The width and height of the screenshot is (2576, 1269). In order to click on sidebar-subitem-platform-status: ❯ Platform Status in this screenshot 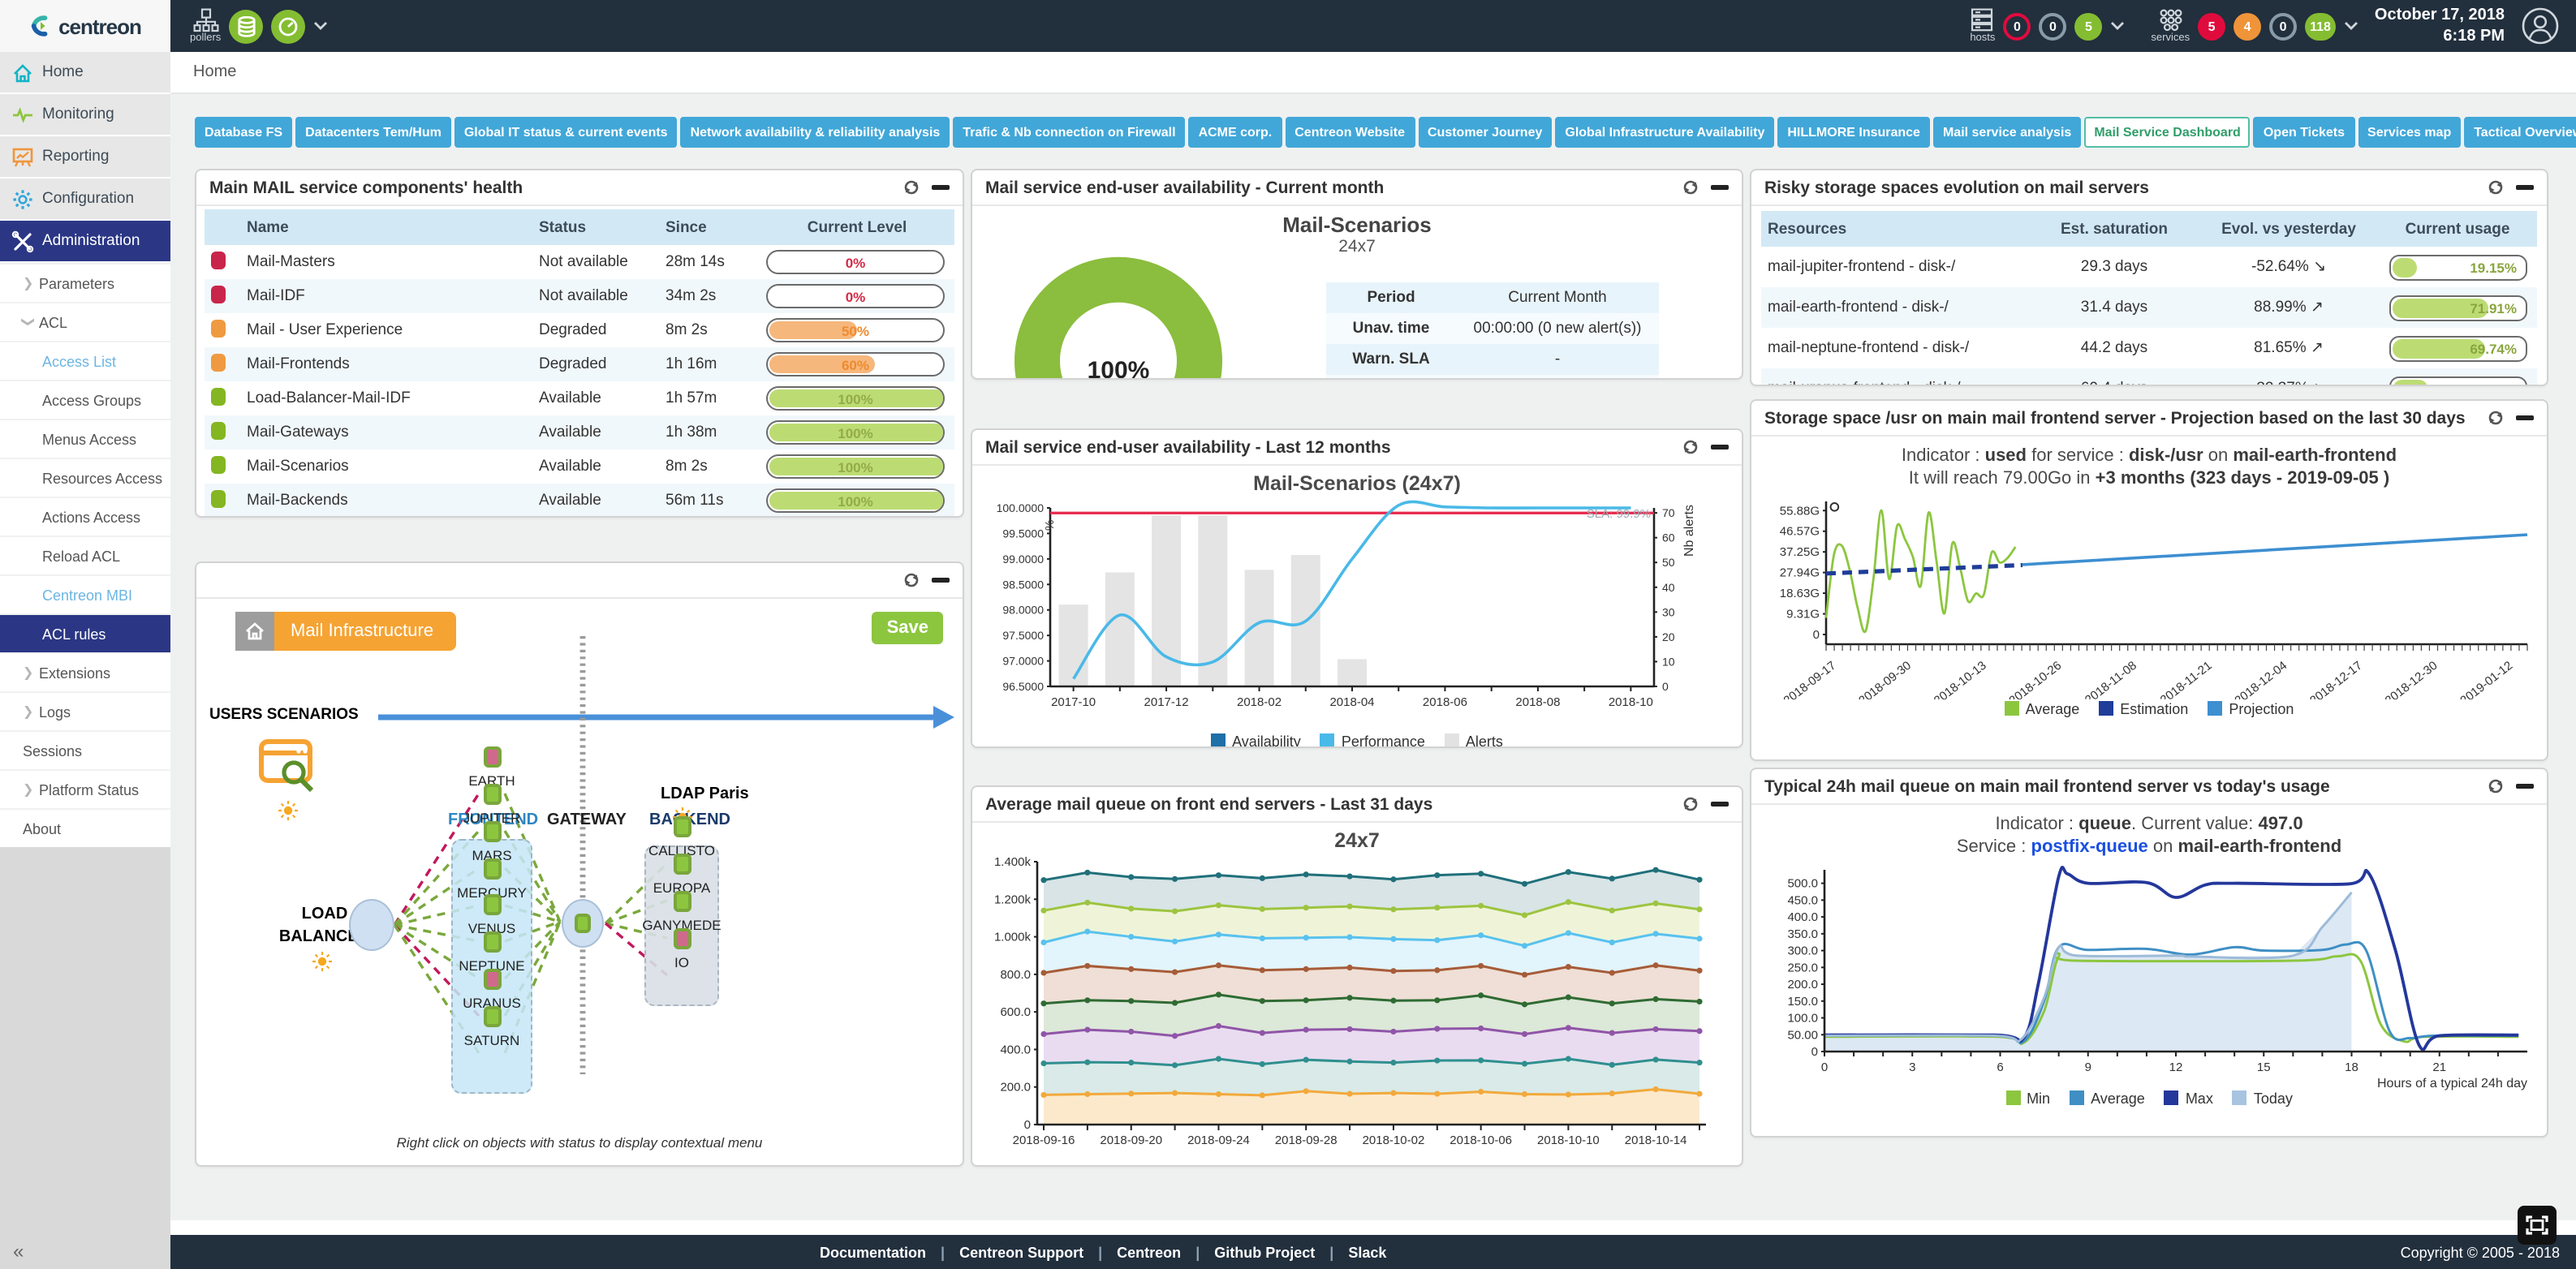, I will do `click(85, 788)`.